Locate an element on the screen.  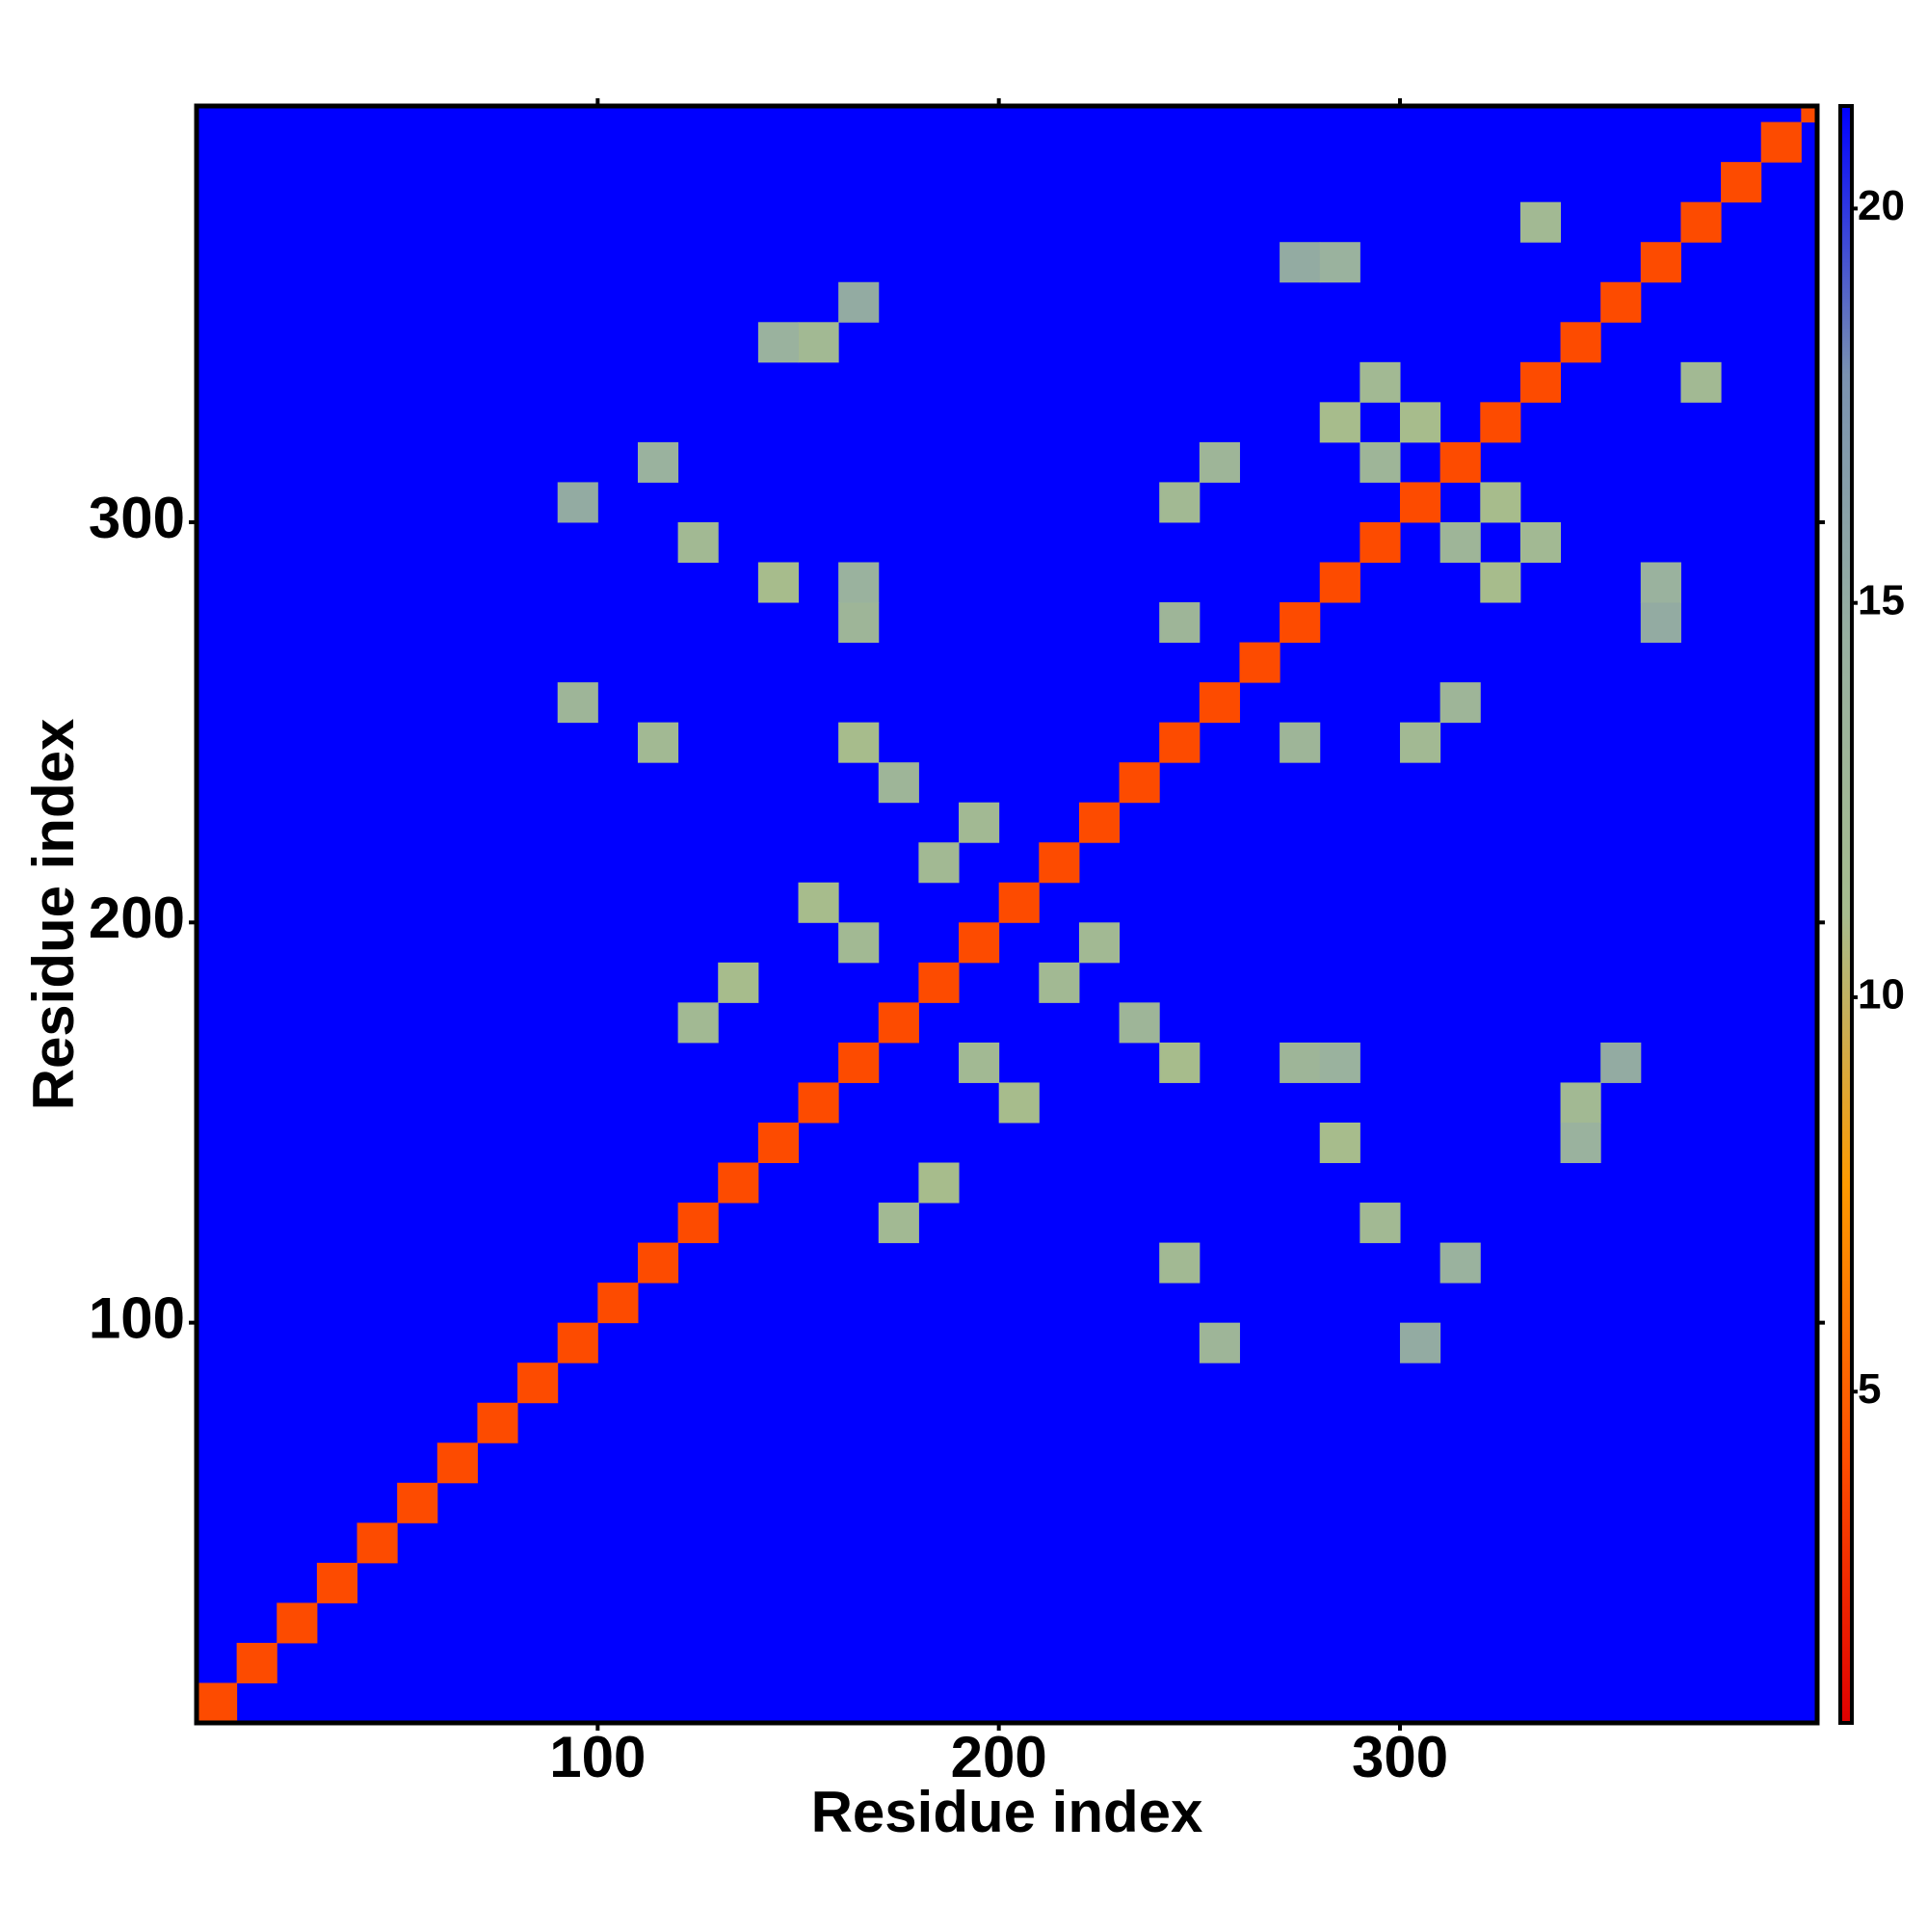
y-tick-label: 300 is located at coordinates (137, 518).